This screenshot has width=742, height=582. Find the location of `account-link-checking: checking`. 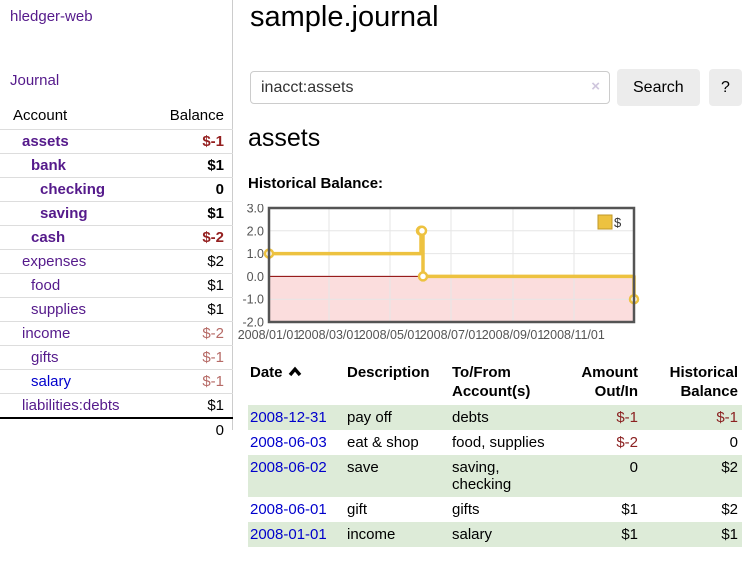

account-link-checking: checking is located at coordinates (73, 189).